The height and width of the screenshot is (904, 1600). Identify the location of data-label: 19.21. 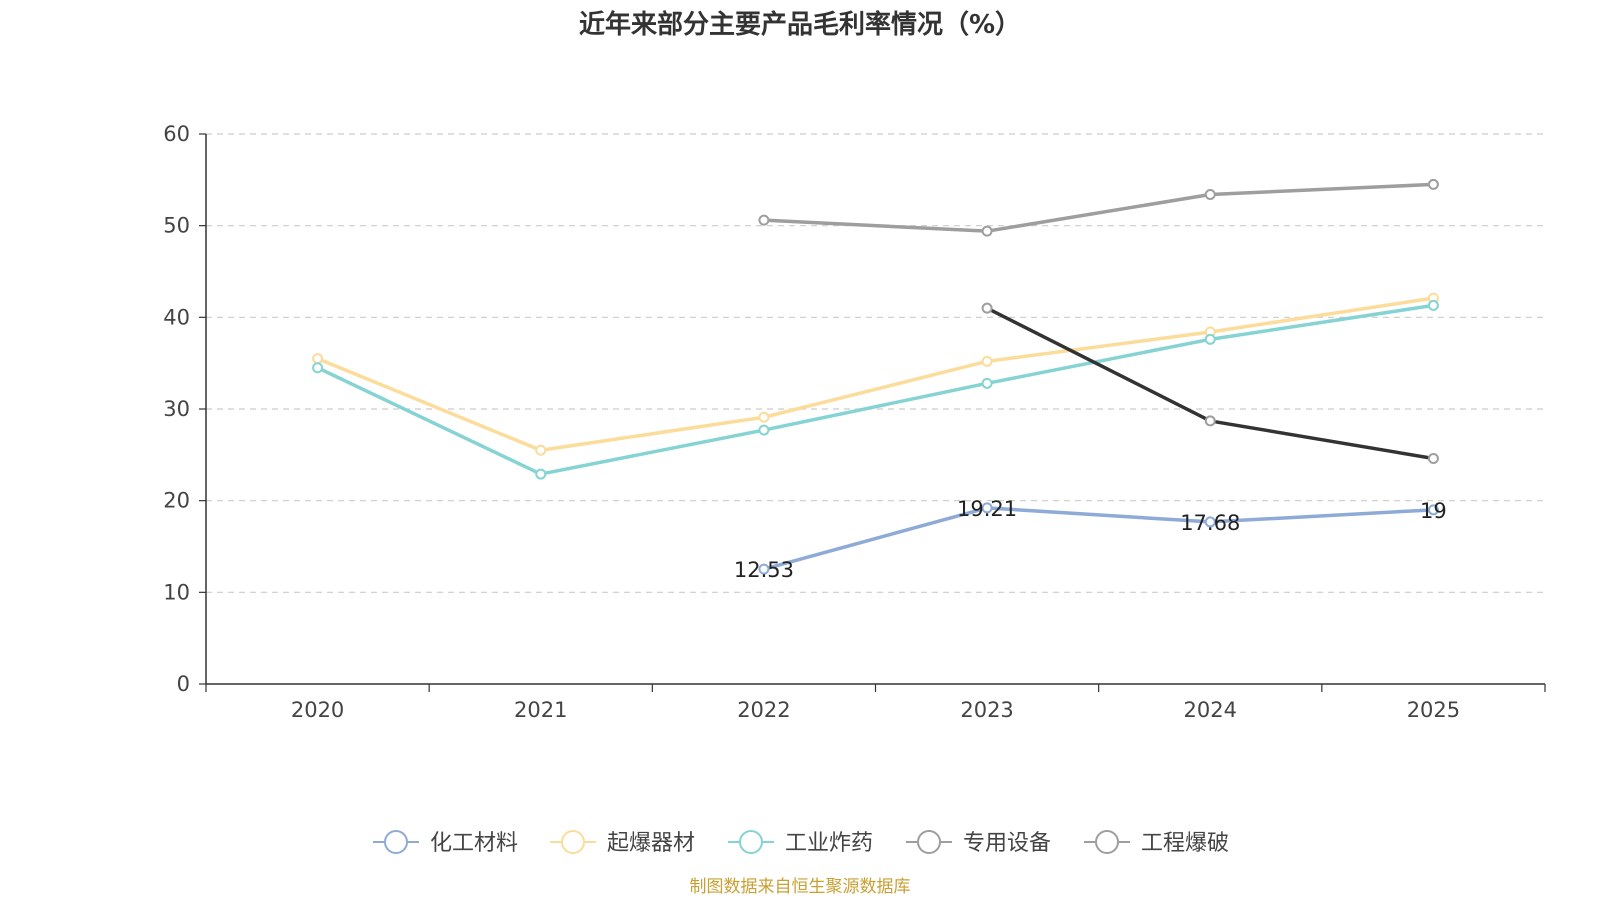
(987, 509).